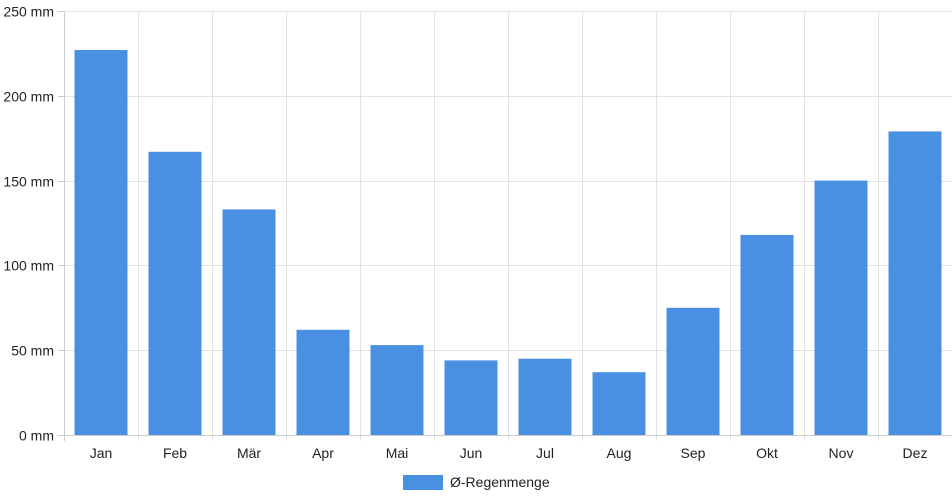 This screenshot has width=952, height=500. Describe the element at coordinates (841, 453) in the screenshot. I see `x-tick-label: Nov` at that location.